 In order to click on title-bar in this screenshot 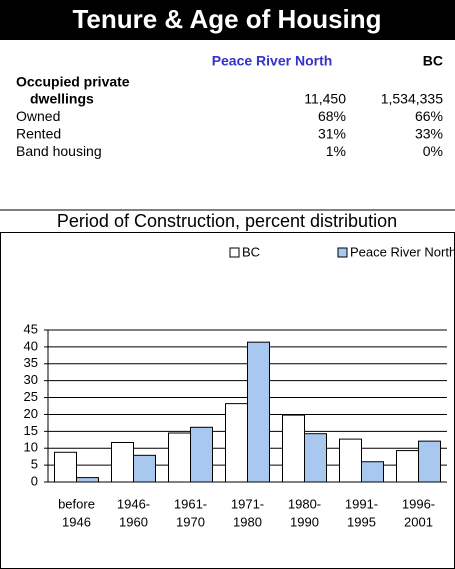, I will do `click(227, 20)`.